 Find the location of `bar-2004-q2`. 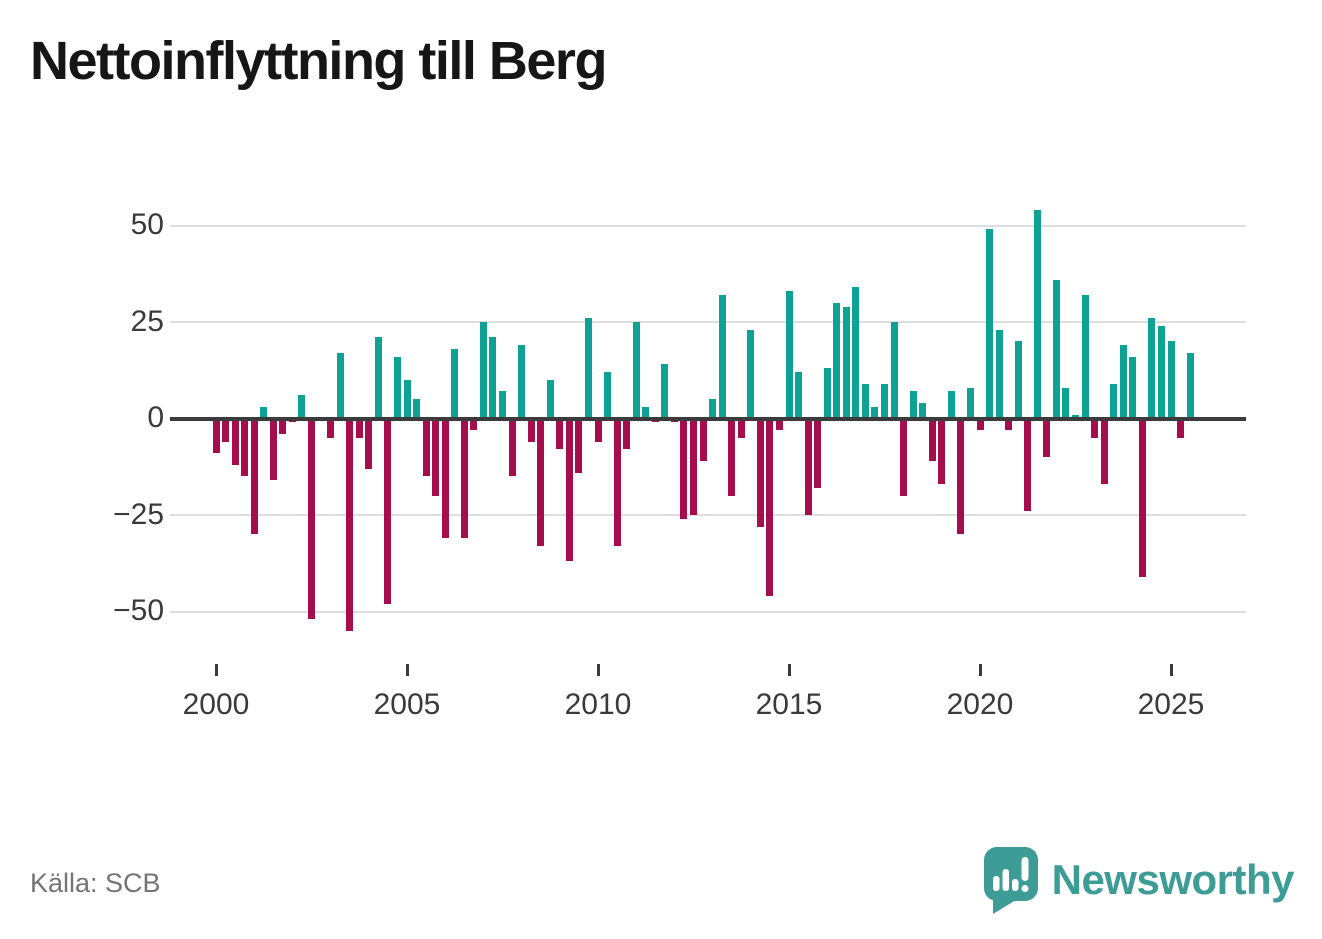

bar-2004-q2 is located at coordinates (378, 378).